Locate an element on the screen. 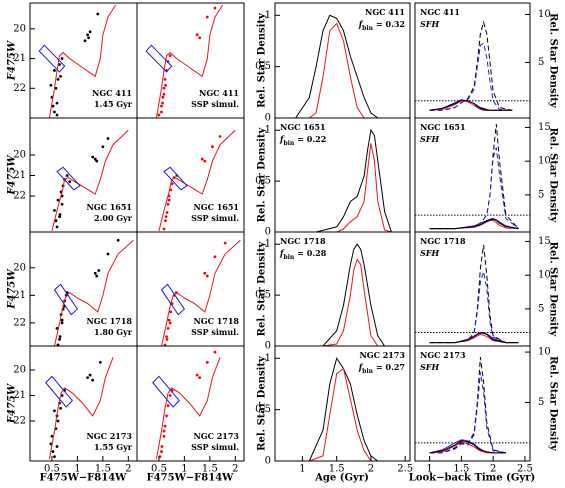 This screenshot has width=565, height=488. x-tick-label: 0.5 is located at coordinates (159, 469).